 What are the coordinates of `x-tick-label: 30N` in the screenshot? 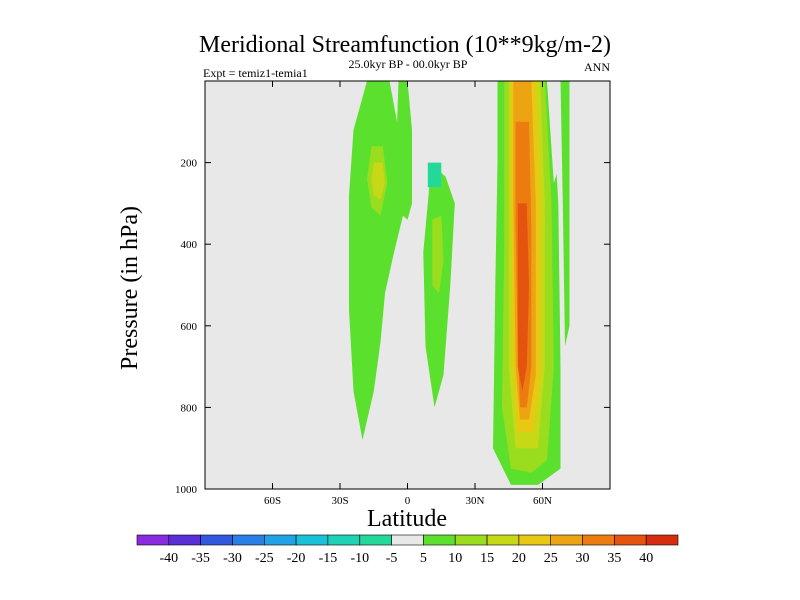 It's located at (475, 501).